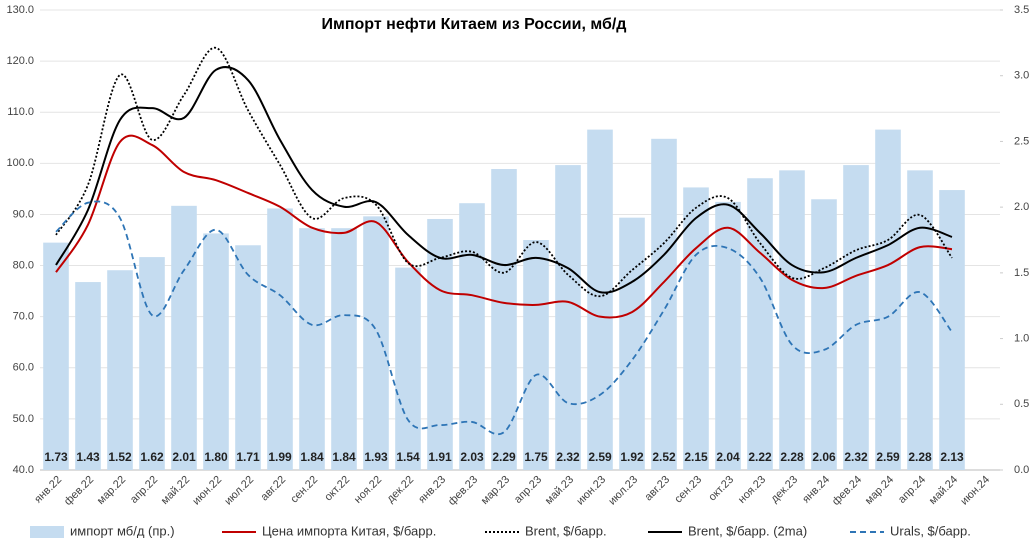 This screenshot has height=560, width=1033. What do you see at coordinates (79, 491) in the screenshot?
I see `x-tick-label: фев.22` at bounding box center [79, 491].